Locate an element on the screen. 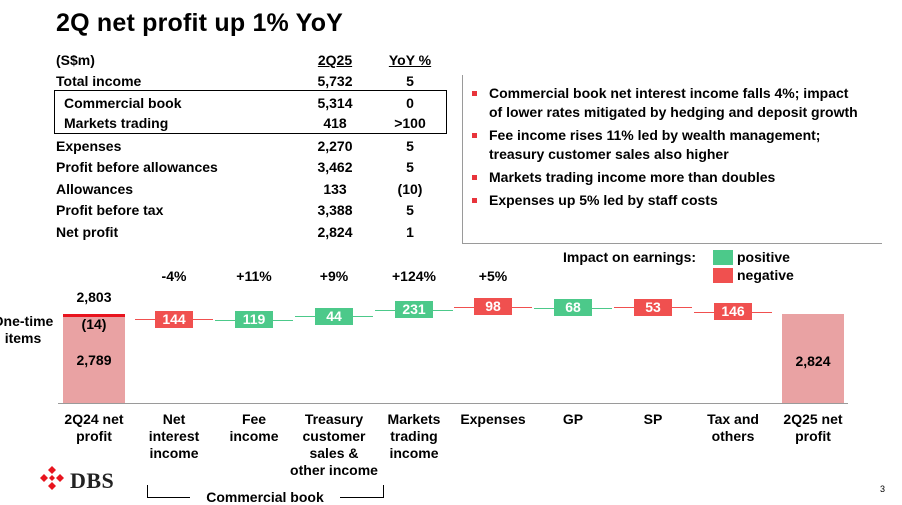 The image size is (902, 505). bar-value-label: 68 is located at coordinates (573, 308).